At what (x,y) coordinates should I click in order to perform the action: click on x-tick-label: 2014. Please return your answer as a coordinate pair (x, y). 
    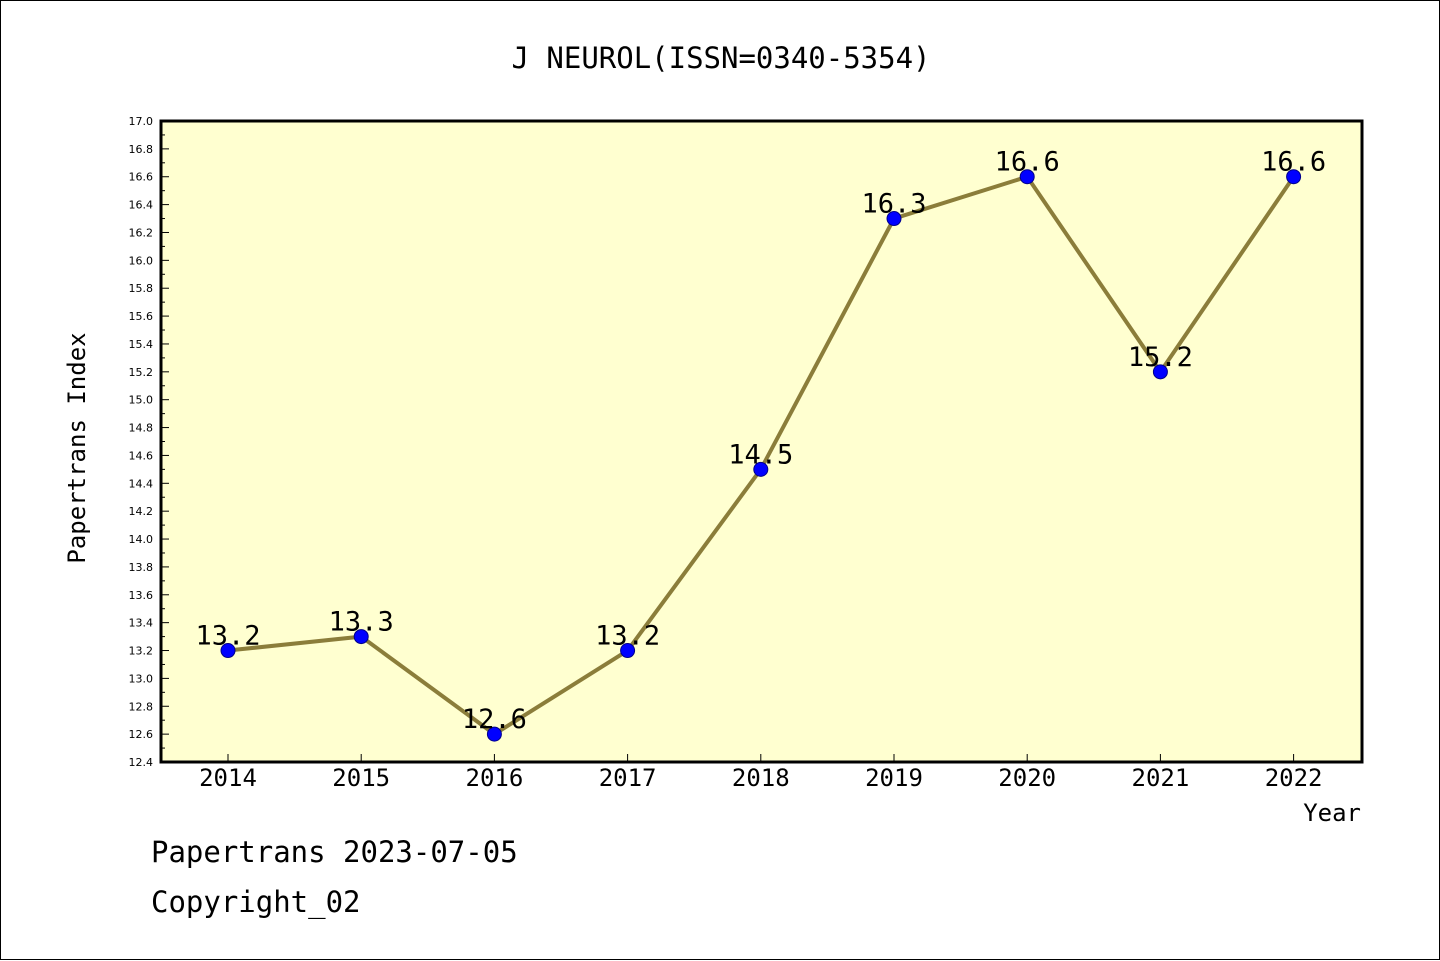
    Looking at the image, I should click on (228, 778).